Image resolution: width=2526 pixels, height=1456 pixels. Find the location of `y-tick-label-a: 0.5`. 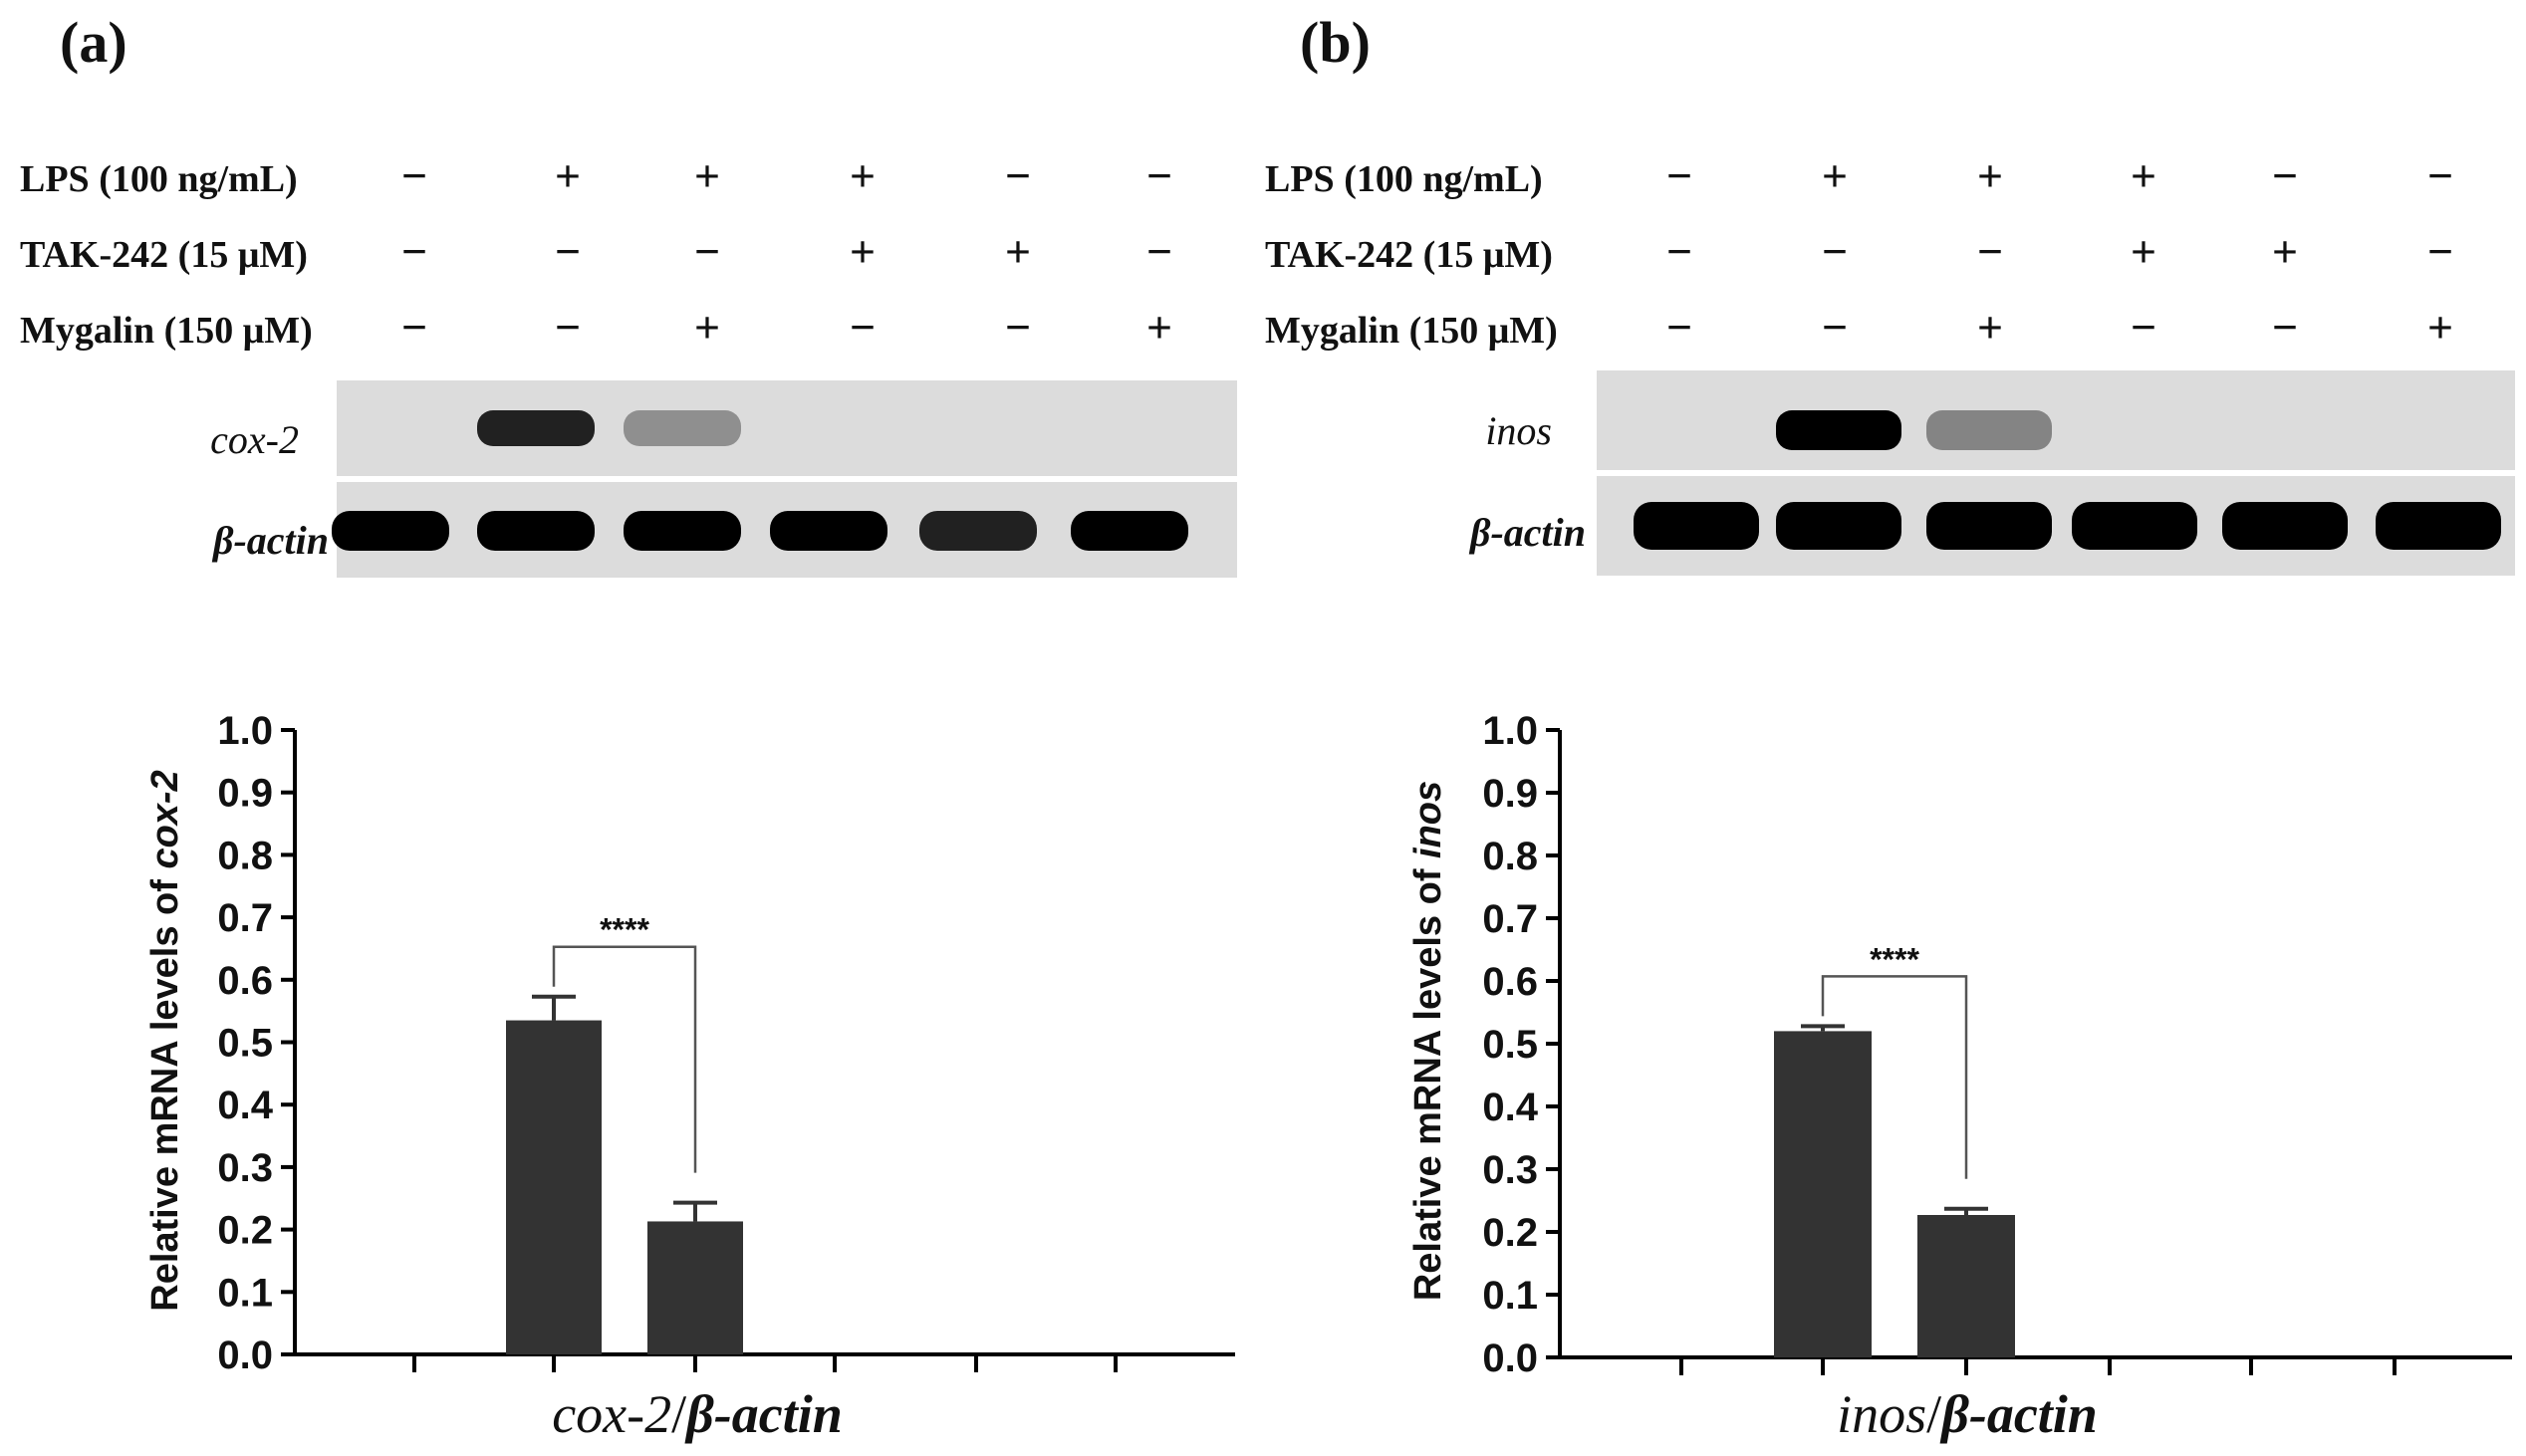

y-tick-label-a: 0.5 is located at coordinates (245, 1044).